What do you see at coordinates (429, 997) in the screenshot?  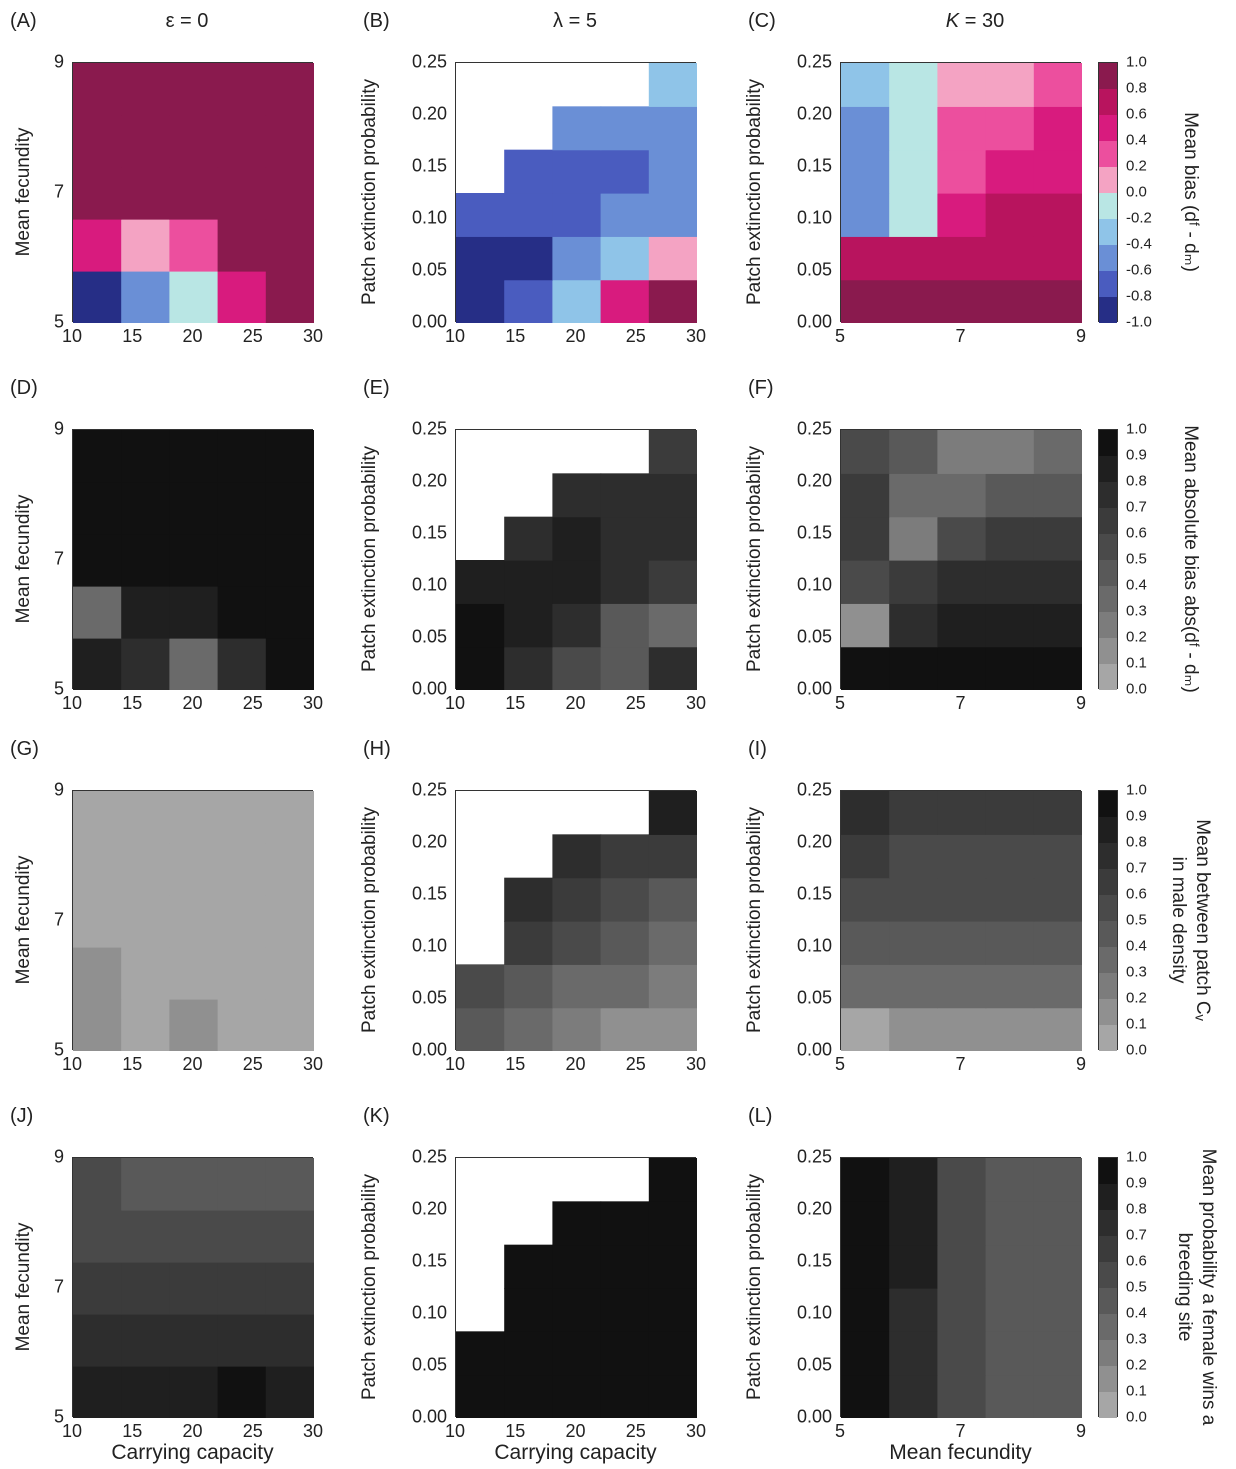 I see `y-tick-label: 0.05` at bounding box center [429, 997].